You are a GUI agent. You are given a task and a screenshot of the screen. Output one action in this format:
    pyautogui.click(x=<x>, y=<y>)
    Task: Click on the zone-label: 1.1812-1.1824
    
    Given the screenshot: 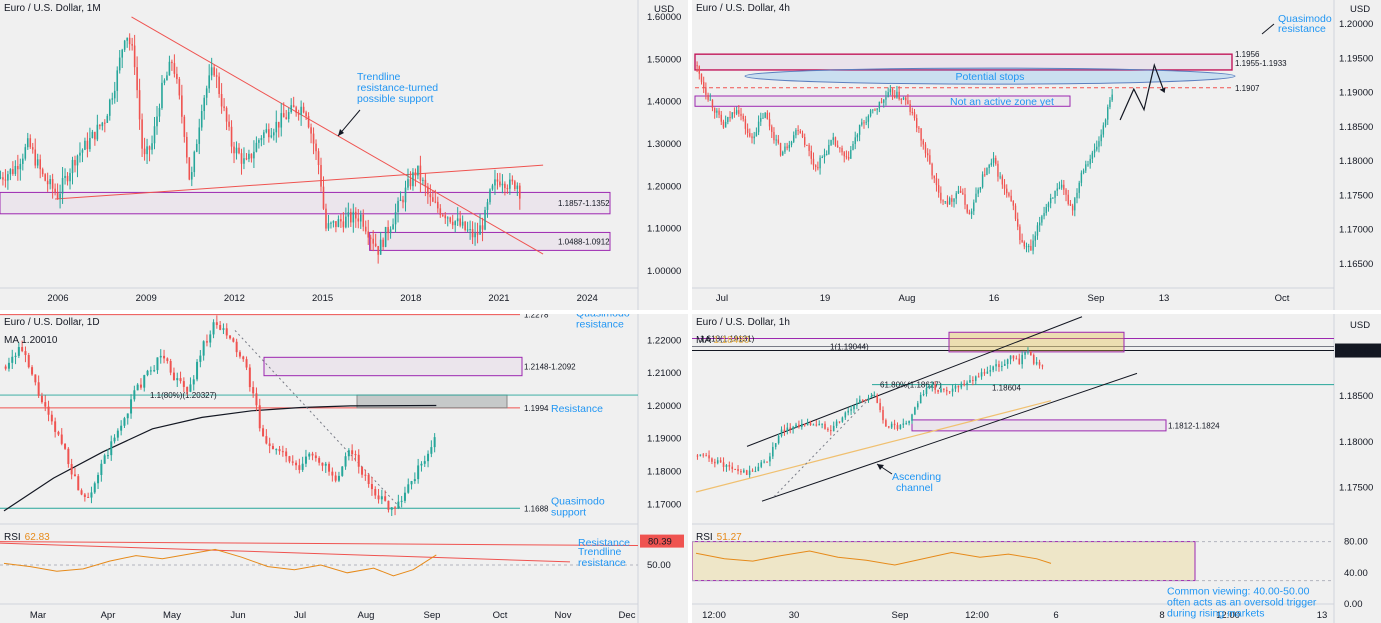 What is the action you would take?
    pyautogui.click(x=1194, y=425)
    